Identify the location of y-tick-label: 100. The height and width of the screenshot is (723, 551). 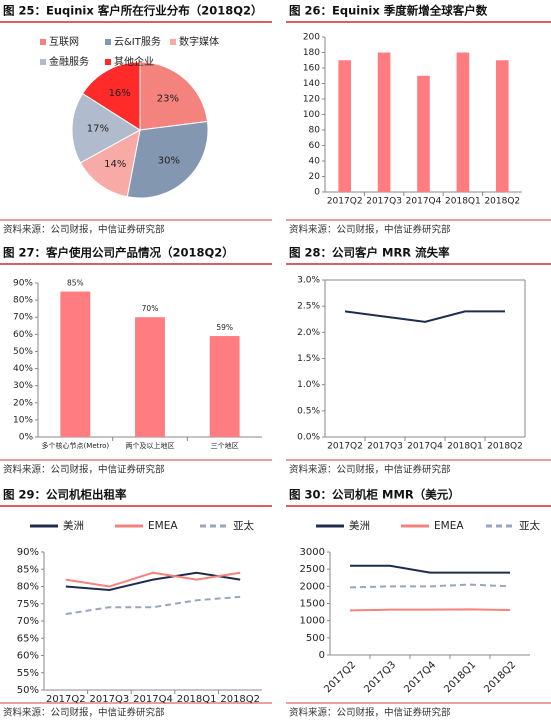
(311, 115).